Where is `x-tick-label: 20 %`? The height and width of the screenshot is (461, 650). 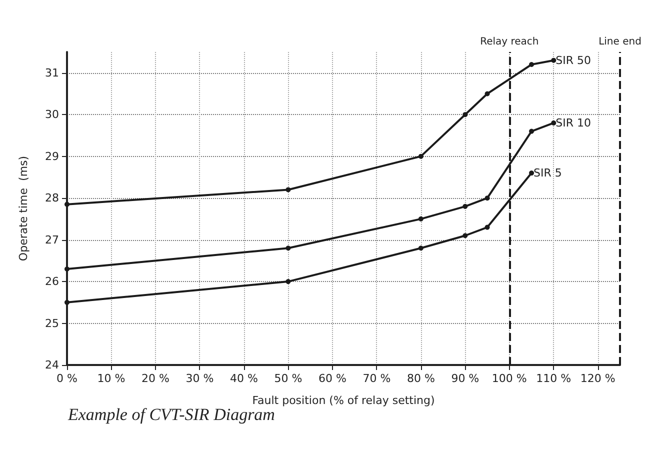
x-tick-label: 20 % is located at coordinates (156, 378).